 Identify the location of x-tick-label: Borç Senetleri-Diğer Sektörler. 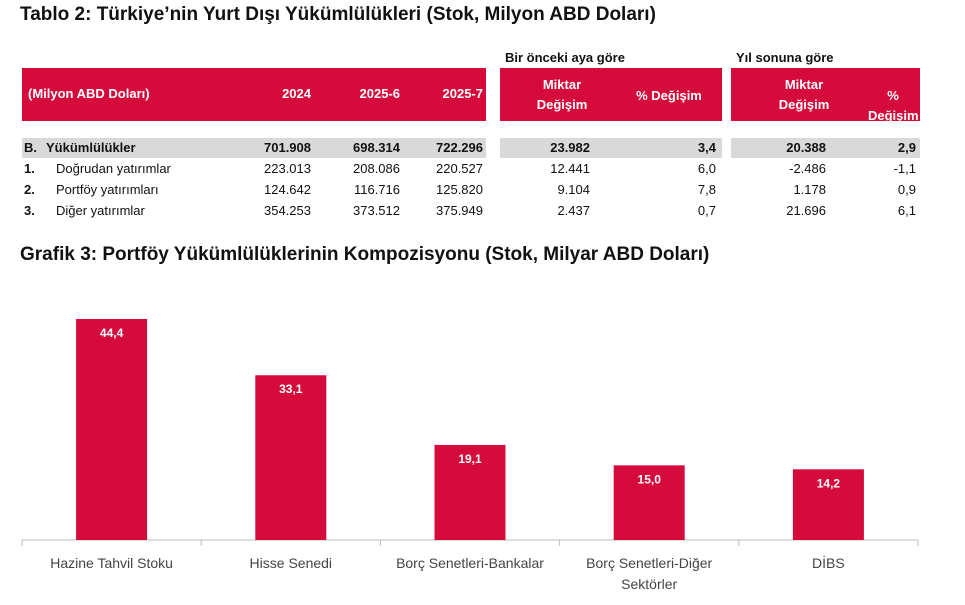
(649, 573).